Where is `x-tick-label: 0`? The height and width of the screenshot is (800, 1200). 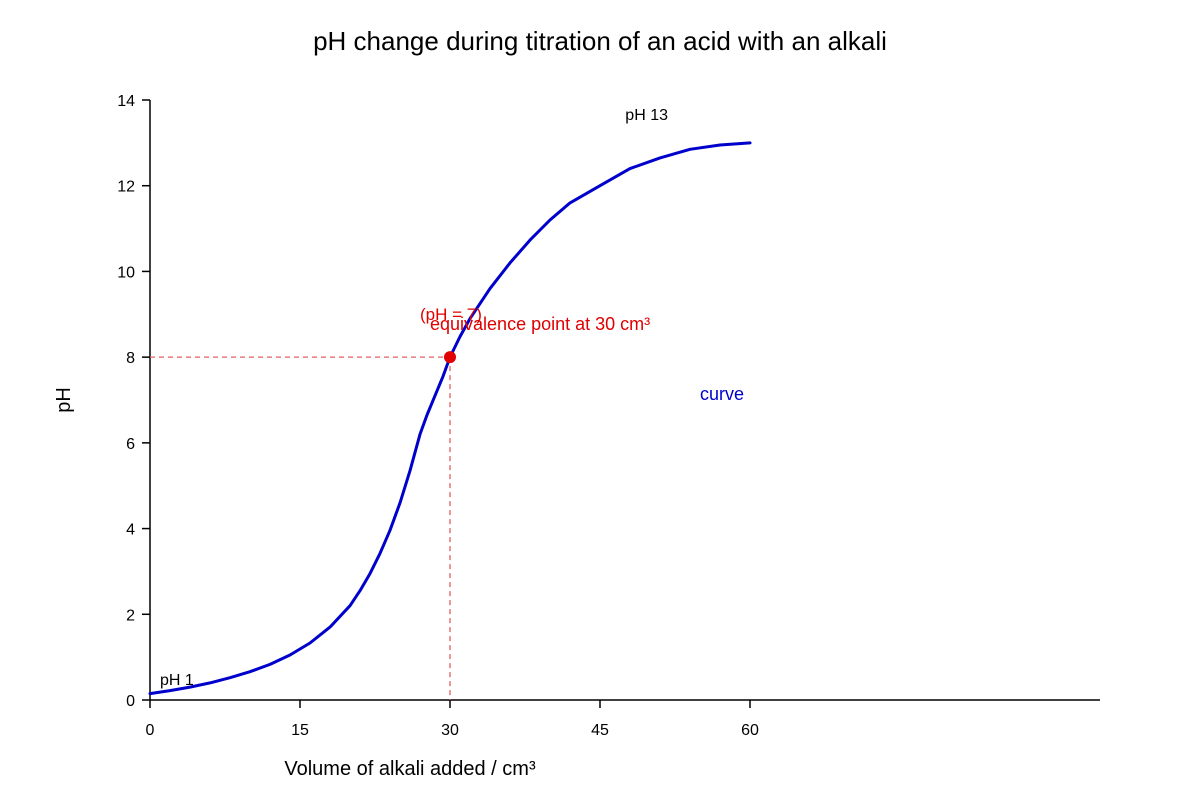 x-tick-label: 0 is located at coordinates (150, 730).